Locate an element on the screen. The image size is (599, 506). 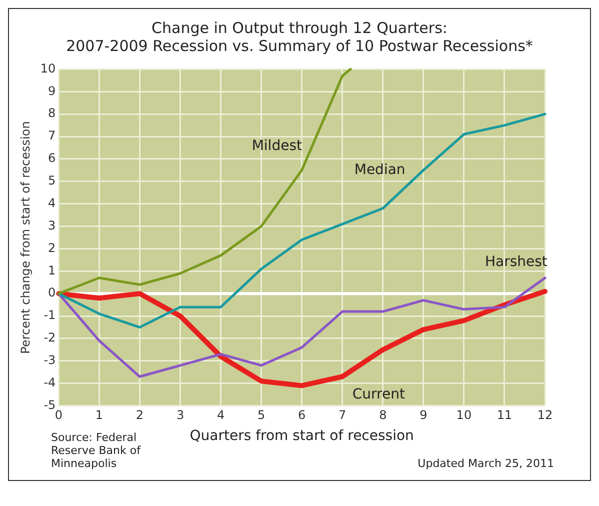
y-tick-label: 1 is located at coordinates (52, 270).